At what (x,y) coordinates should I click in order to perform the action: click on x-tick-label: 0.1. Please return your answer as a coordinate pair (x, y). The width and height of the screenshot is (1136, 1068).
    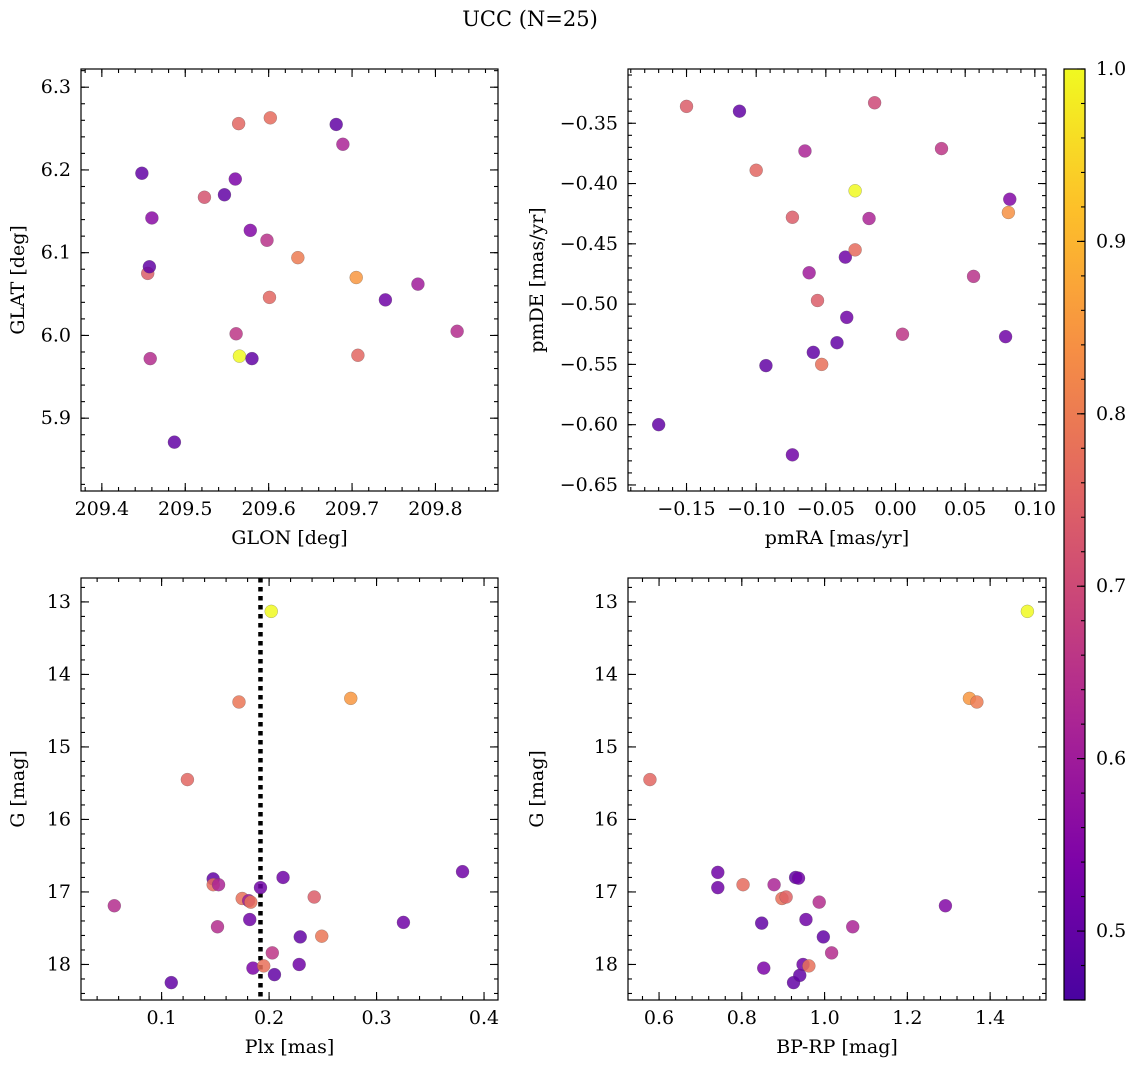
    Looking at the image, I should click on (161, 1018).